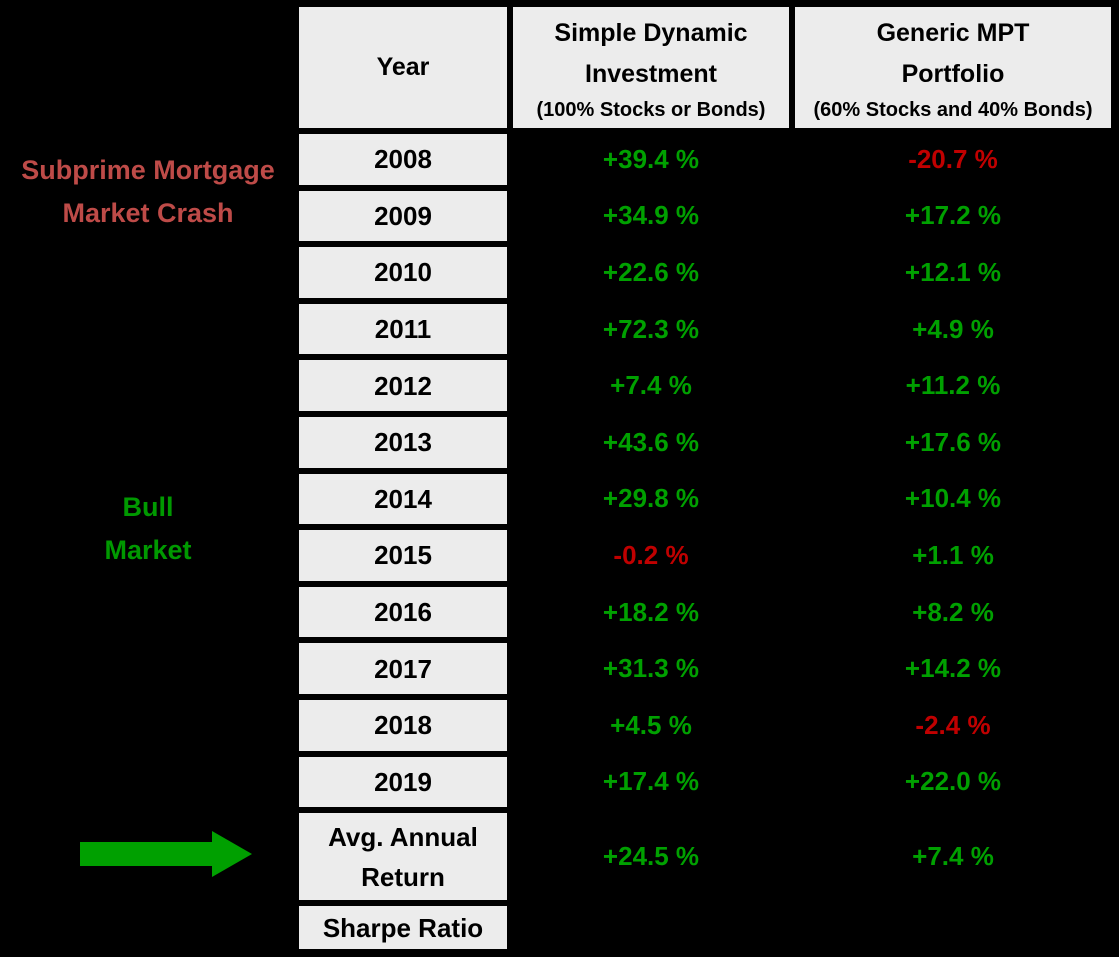 This screenshot has width=1119, height=957. Describe the element at coordinates (651, 53) in the screenshot. I see `column-header-simple-title: Simple Dynamic Investment` at that location.